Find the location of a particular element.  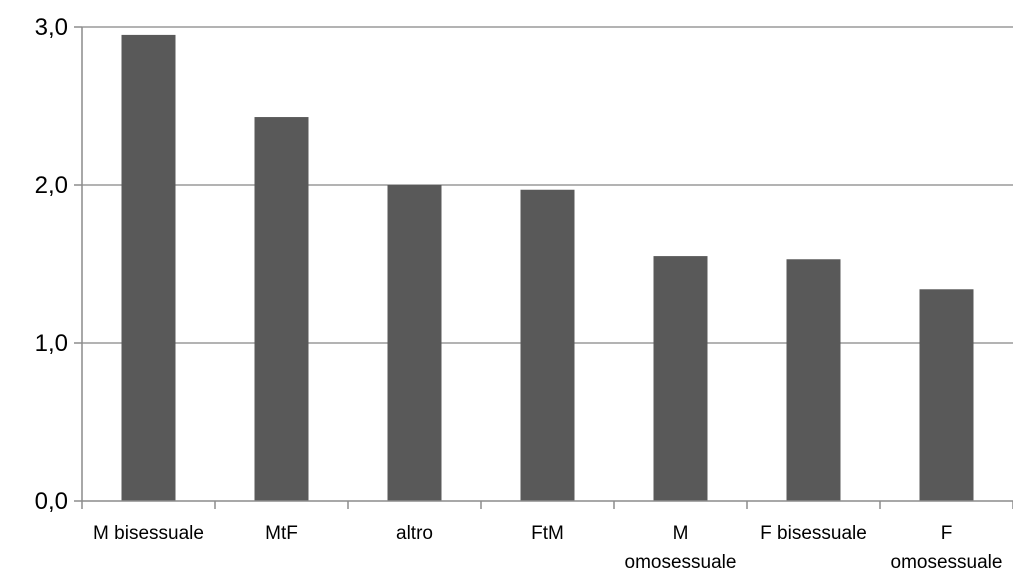

x-tick-label-0: M bisessuale is located at coordinates (148, 533).